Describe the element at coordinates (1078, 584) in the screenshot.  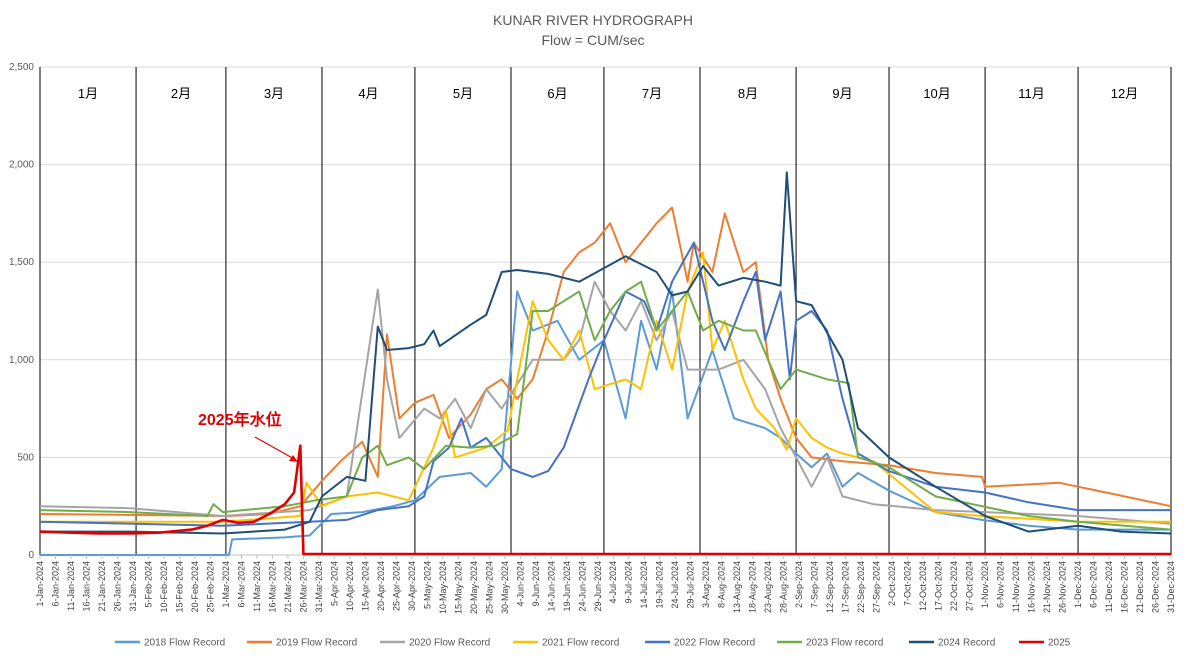
I see `x-tick-label: 1-Dec-2024` at that location.